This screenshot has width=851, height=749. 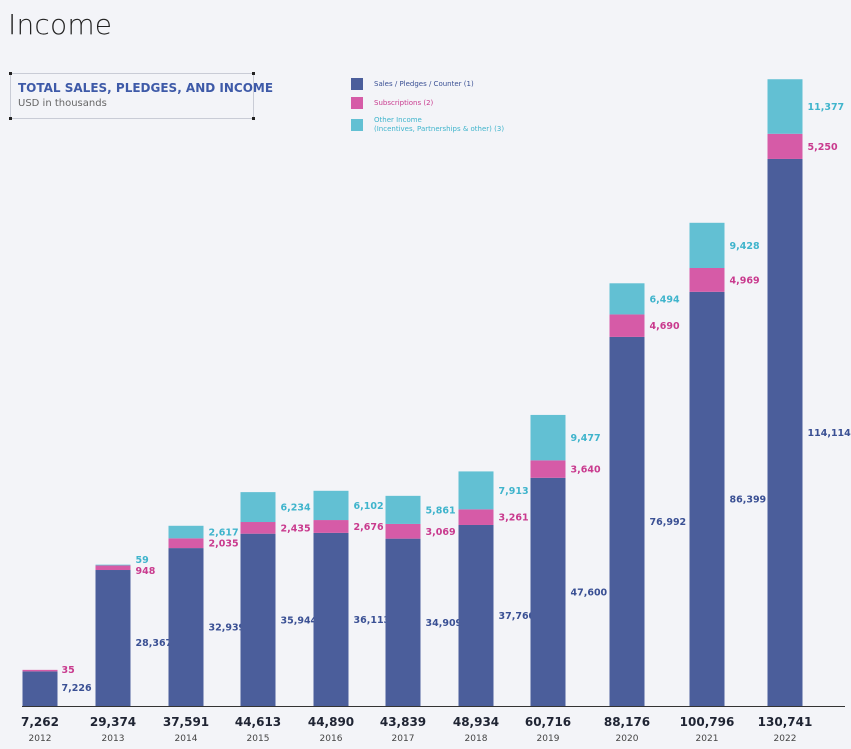 What do you see at coordinates (517, 616) in the screenshot?
I see `data-label-sales: 37,760` at bounding box center [517, 616].